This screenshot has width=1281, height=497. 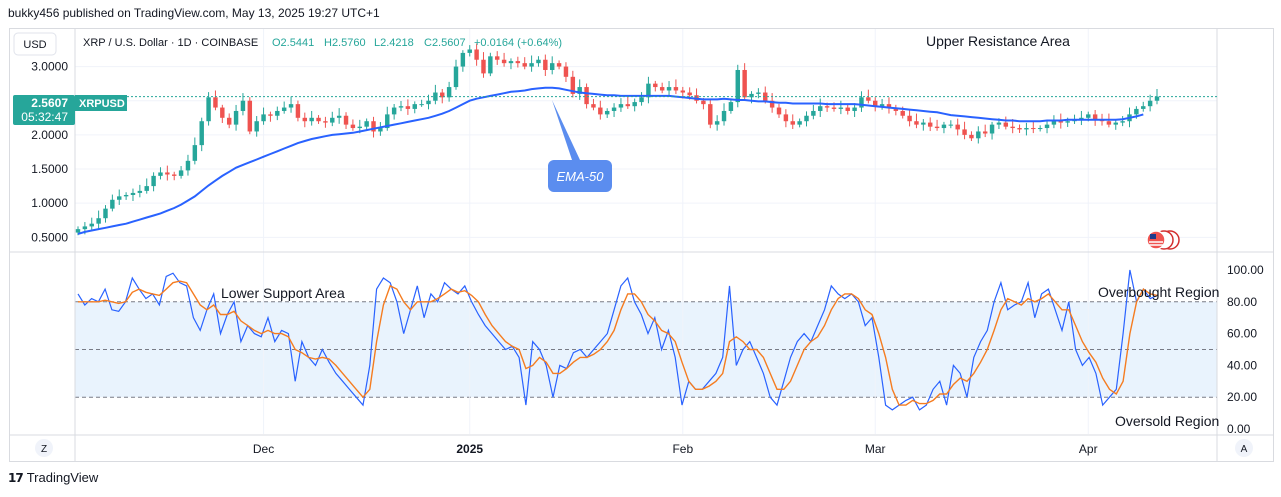 I want to click on price-tick-label: 0.5000, so click(x=49, y=237).